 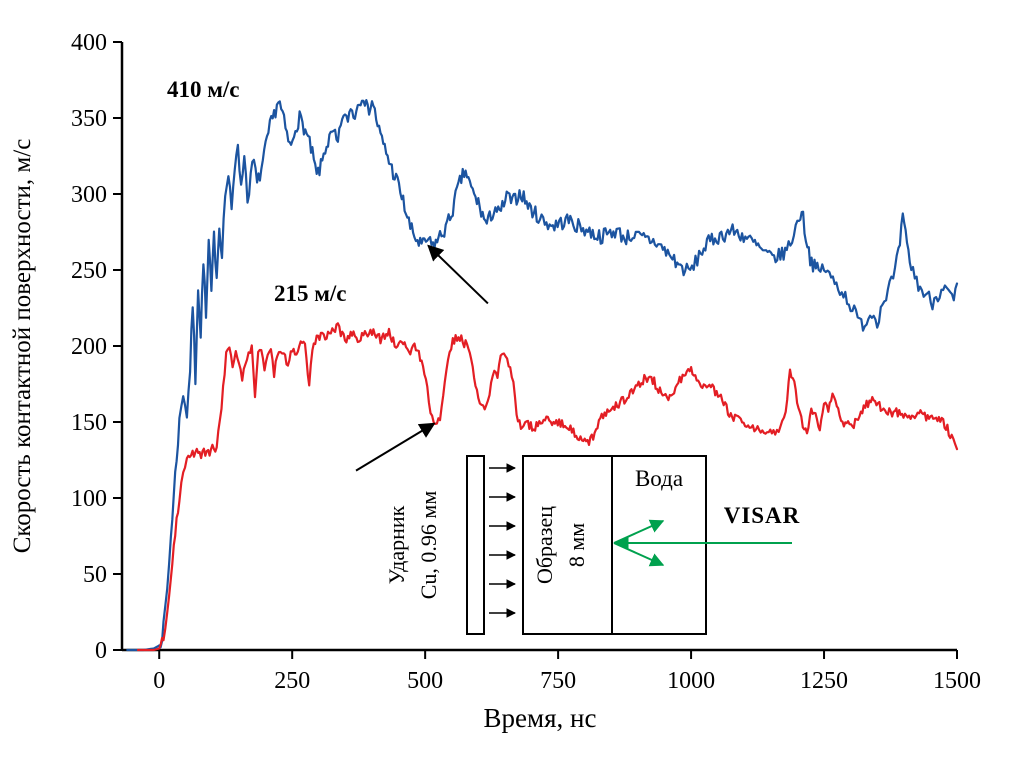 What do you see at coordinates (89, 43) in the screenshot?
I see `y-tick-label: 400` at bounding box center [89, 43].